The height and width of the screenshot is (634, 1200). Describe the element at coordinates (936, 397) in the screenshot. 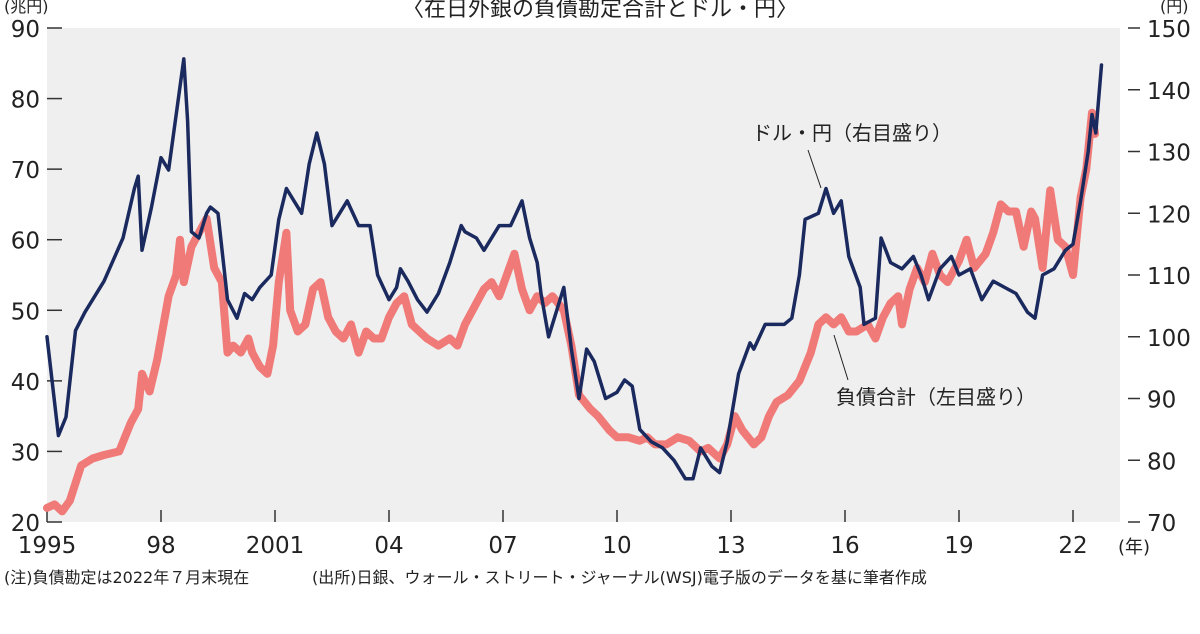

I see `liabilities-series-label: 負債合計（左目盛り）` at that location.